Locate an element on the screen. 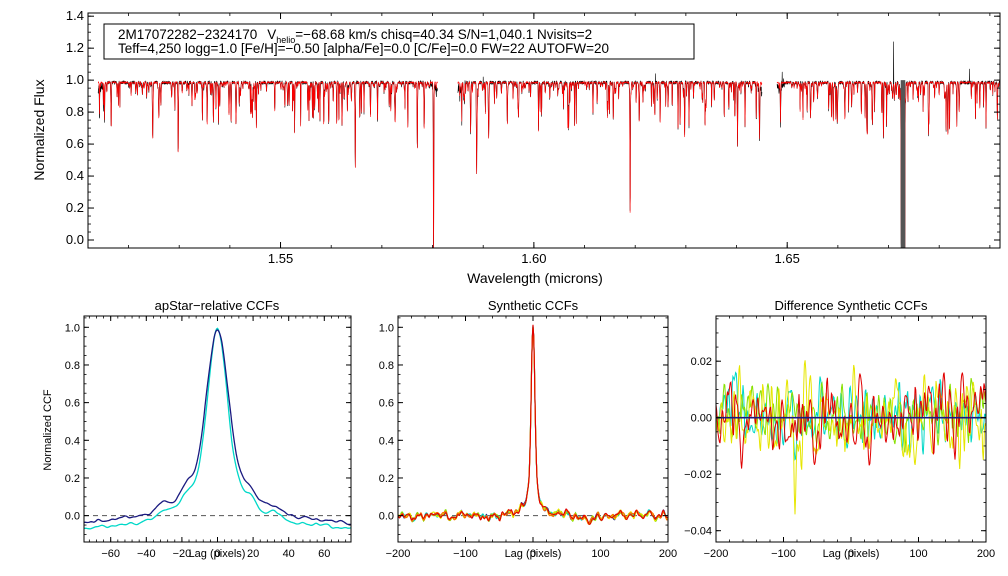  spectrum-x-tick-label: 1.65 is located at coordinates (787, 258).